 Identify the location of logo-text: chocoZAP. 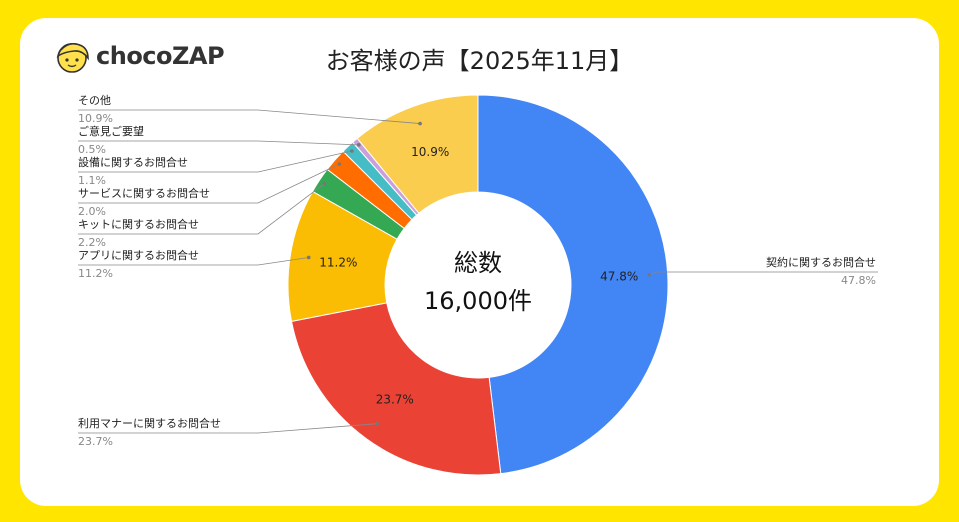
(160, 56).